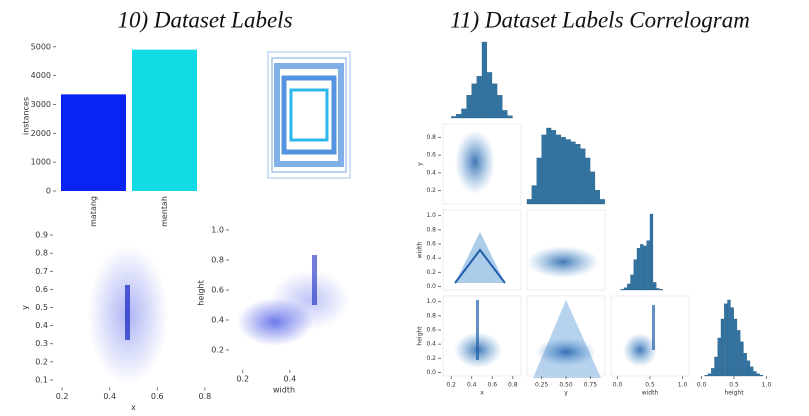 Image resolution: width=809 pixels, height=416 pixels. Describe the element at coordinates (492, 385) in the screenshot. I see `x-tick-label: 0.6` at that location.